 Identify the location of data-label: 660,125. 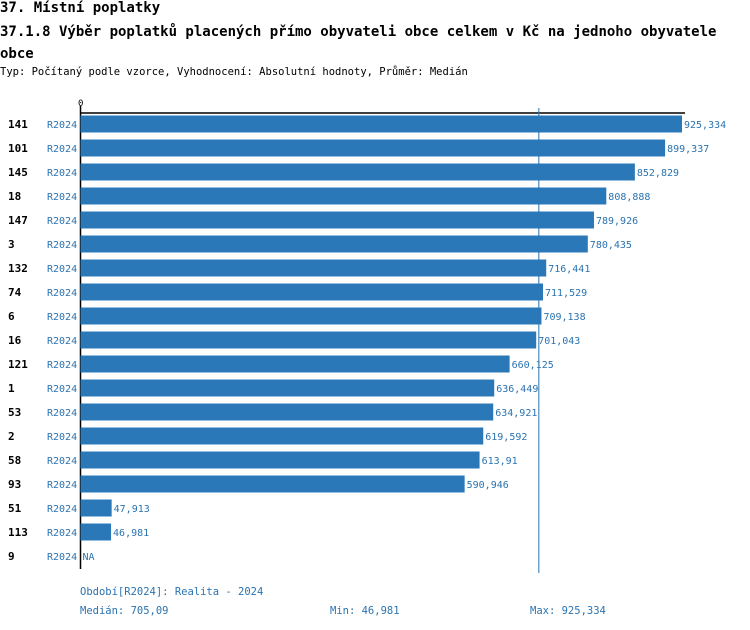
(533, 365).